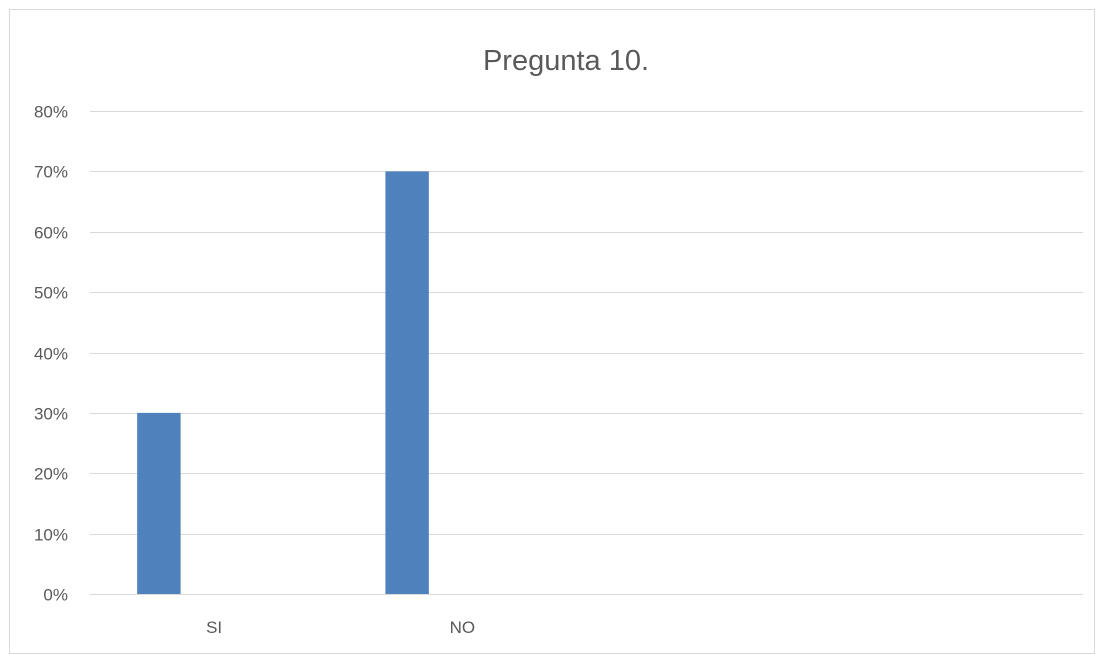 This screenshot has height=654, width=1097. What do you see at coordinates (51, 172) in the screenshot?
I see `y-tick-label: 70%` at bounding box center [51, 172].